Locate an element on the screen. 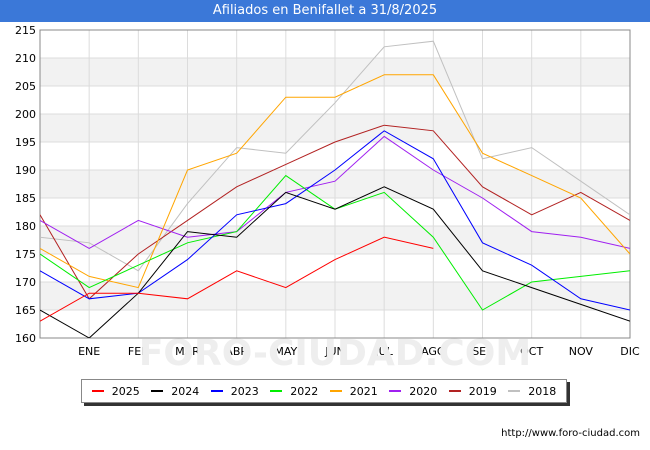 This screenshot has width=650, height=450. chart-legend: 2025 2024 2023 2022 2021 2020 2019 2018 is located at coordinates (324, 391).